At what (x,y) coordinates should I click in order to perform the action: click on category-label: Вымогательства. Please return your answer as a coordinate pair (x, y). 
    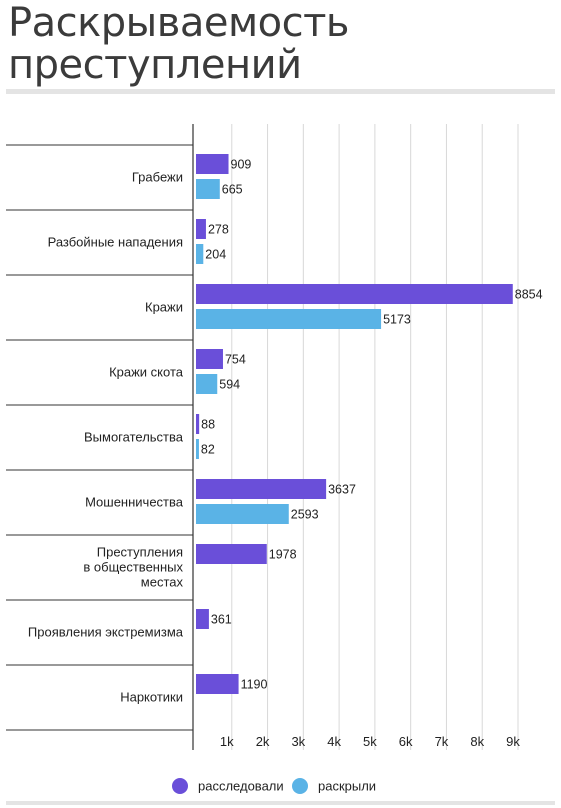
    Looking at the image, I should click on (134, 437).